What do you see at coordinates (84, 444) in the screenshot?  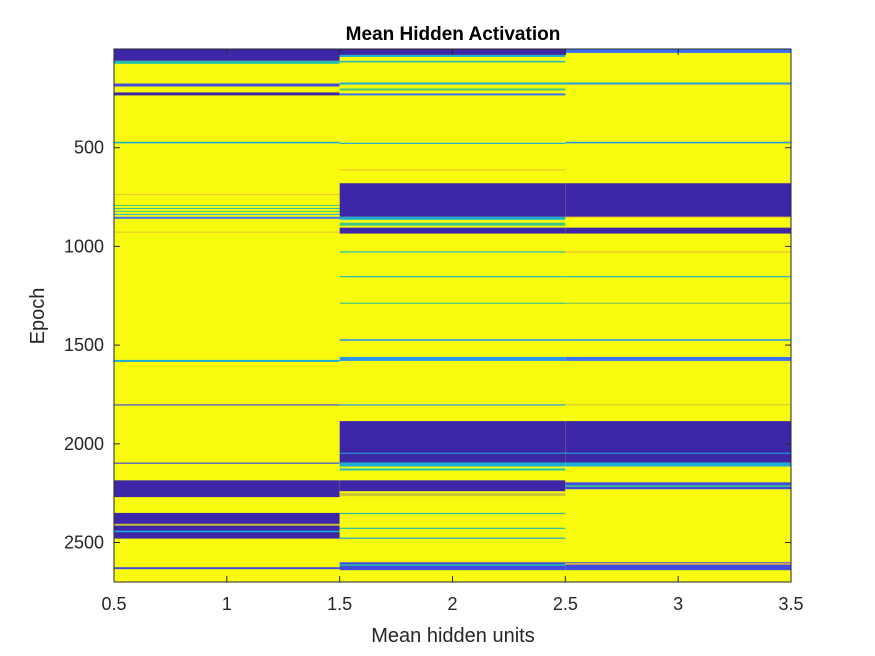 I see `y-tick-label: 2000` at bounding box center [84, 444].